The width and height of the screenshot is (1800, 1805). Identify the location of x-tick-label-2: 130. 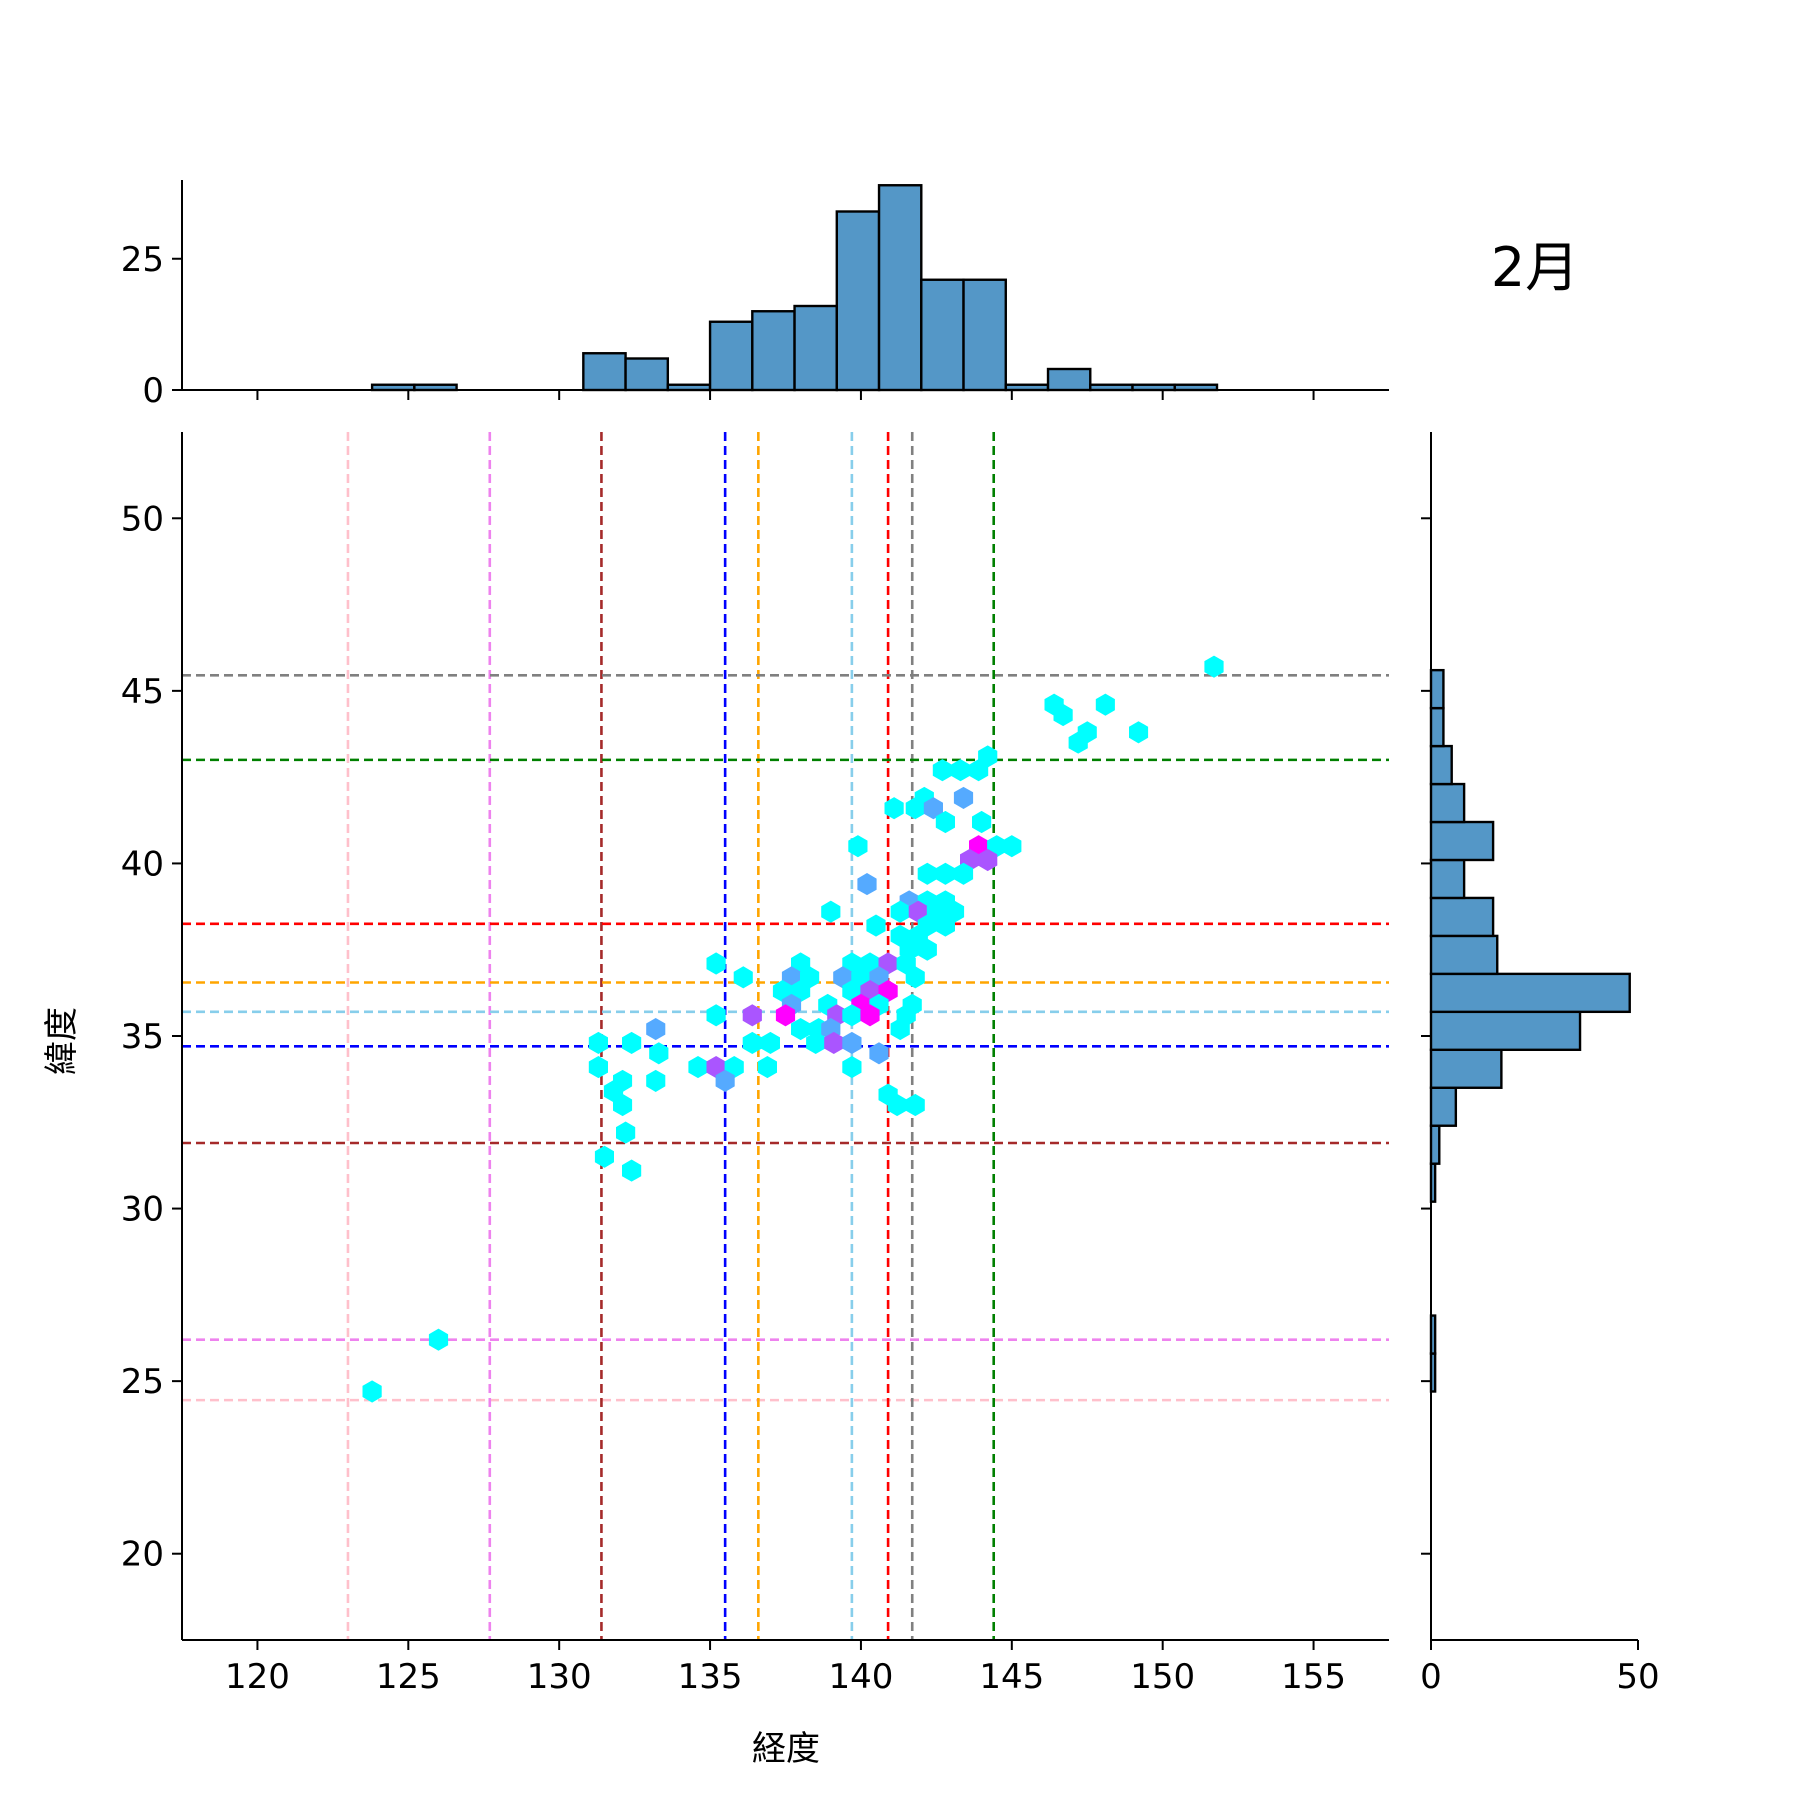
(559, 1677).